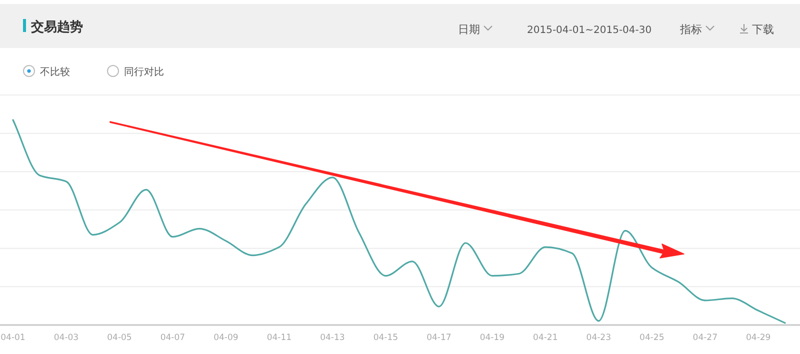  Describe the element at coordinates (279, 338) in the screenshot. I see `x-tick-label: 04-11` at that location.